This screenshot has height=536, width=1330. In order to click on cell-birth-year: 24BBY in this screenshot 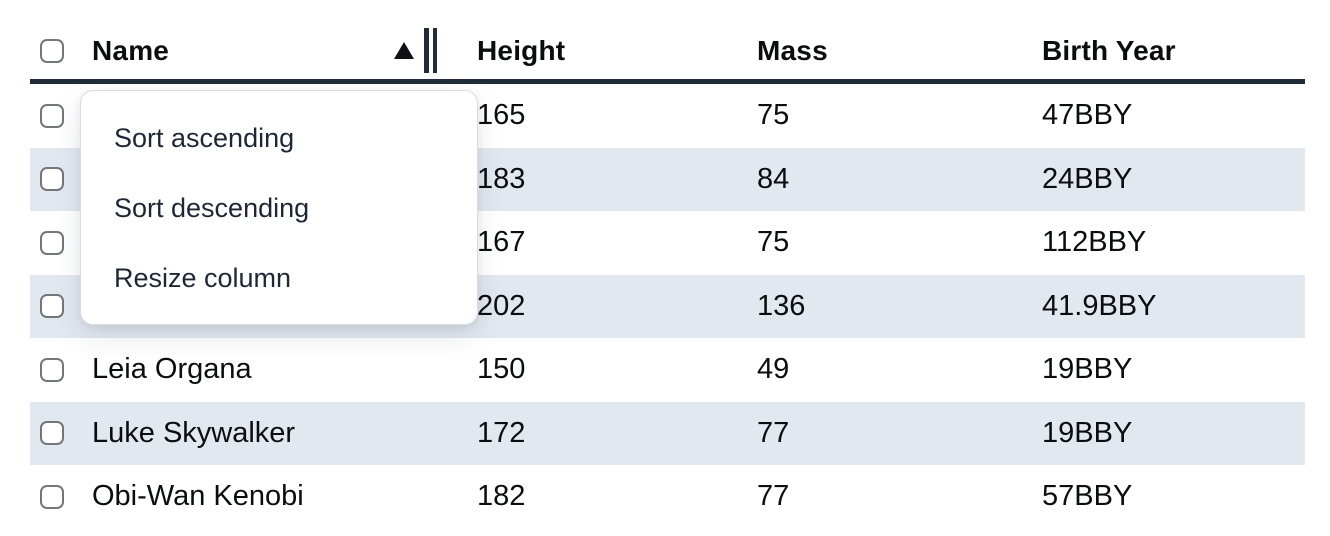, I will do `click(1087, 178)`.